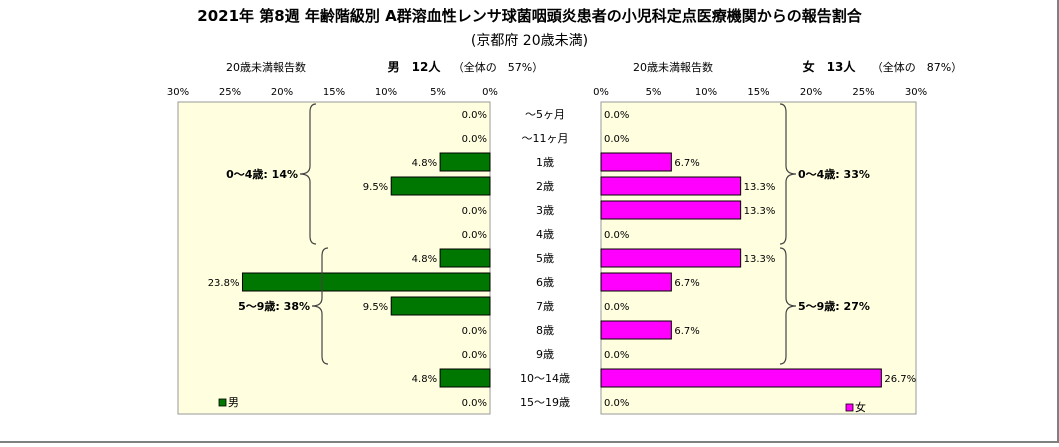  Describe the element at coordinates (673, 67) in the screenshot. I see `female-side-label: 20歳未満報告数` at that location.